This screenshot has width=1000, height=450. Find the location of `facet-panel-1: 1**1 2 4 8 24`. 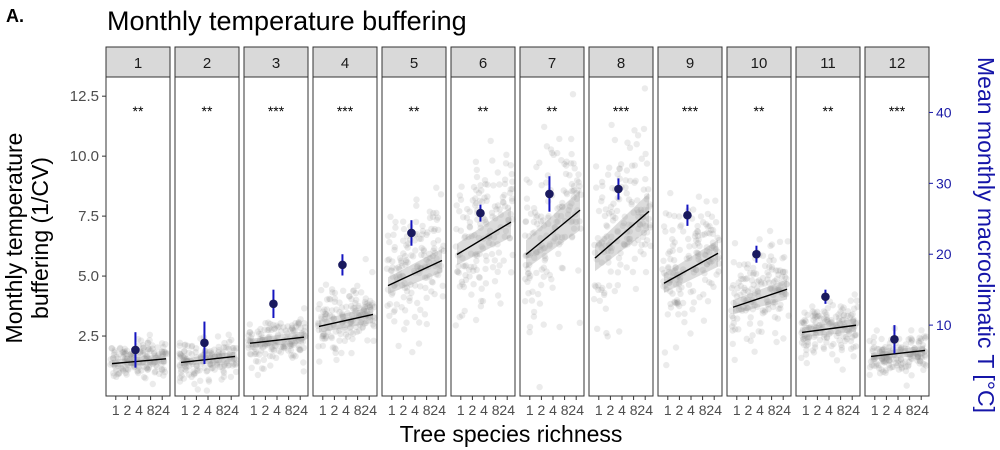

facet-panel-1: 1**1 2 4 8 24 is located at coordinates (138, 232).